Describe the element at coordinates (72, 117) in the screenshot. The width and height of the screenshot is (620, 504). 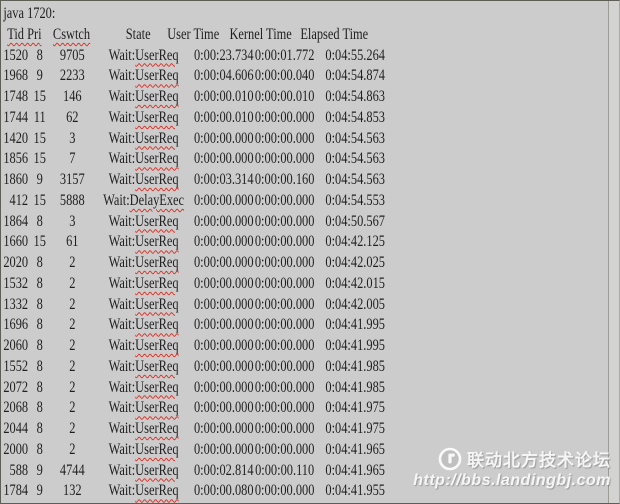
I see `cell-cswtch: 62` at that location.